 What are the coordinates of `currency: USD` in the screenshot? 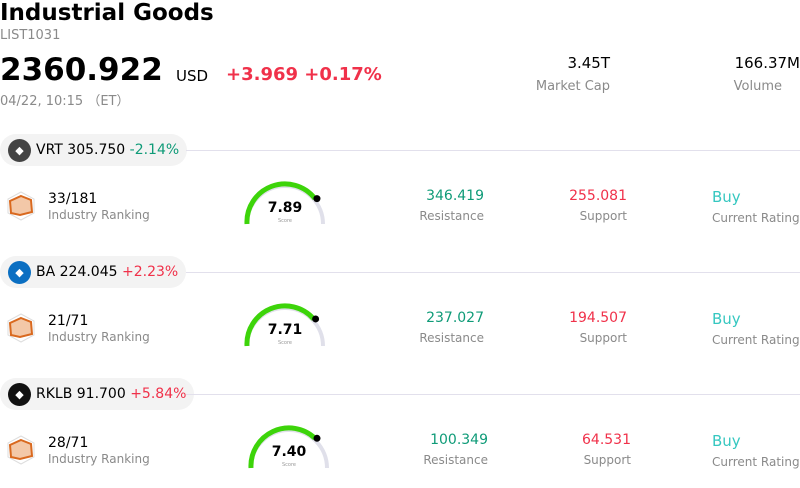 It's located at (192, 76).